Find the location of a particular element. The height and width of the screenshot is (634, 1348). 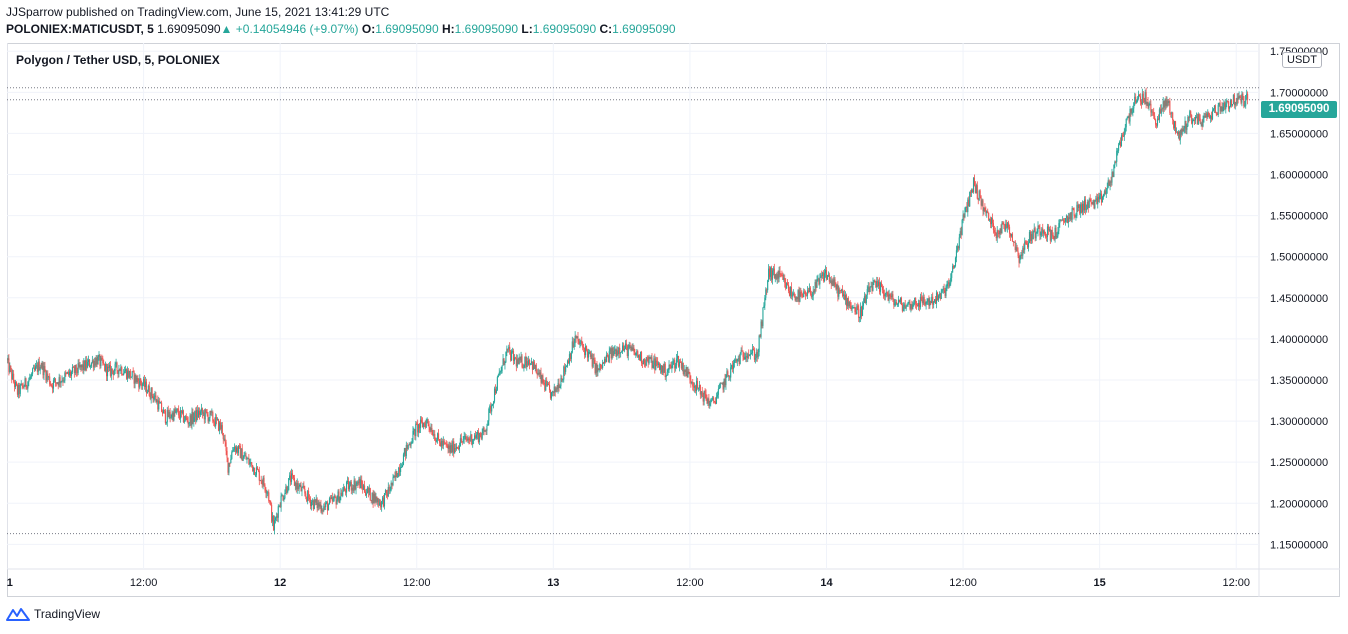

y-tick-label: 1.65000000 is located at coordinates (1299, 134).